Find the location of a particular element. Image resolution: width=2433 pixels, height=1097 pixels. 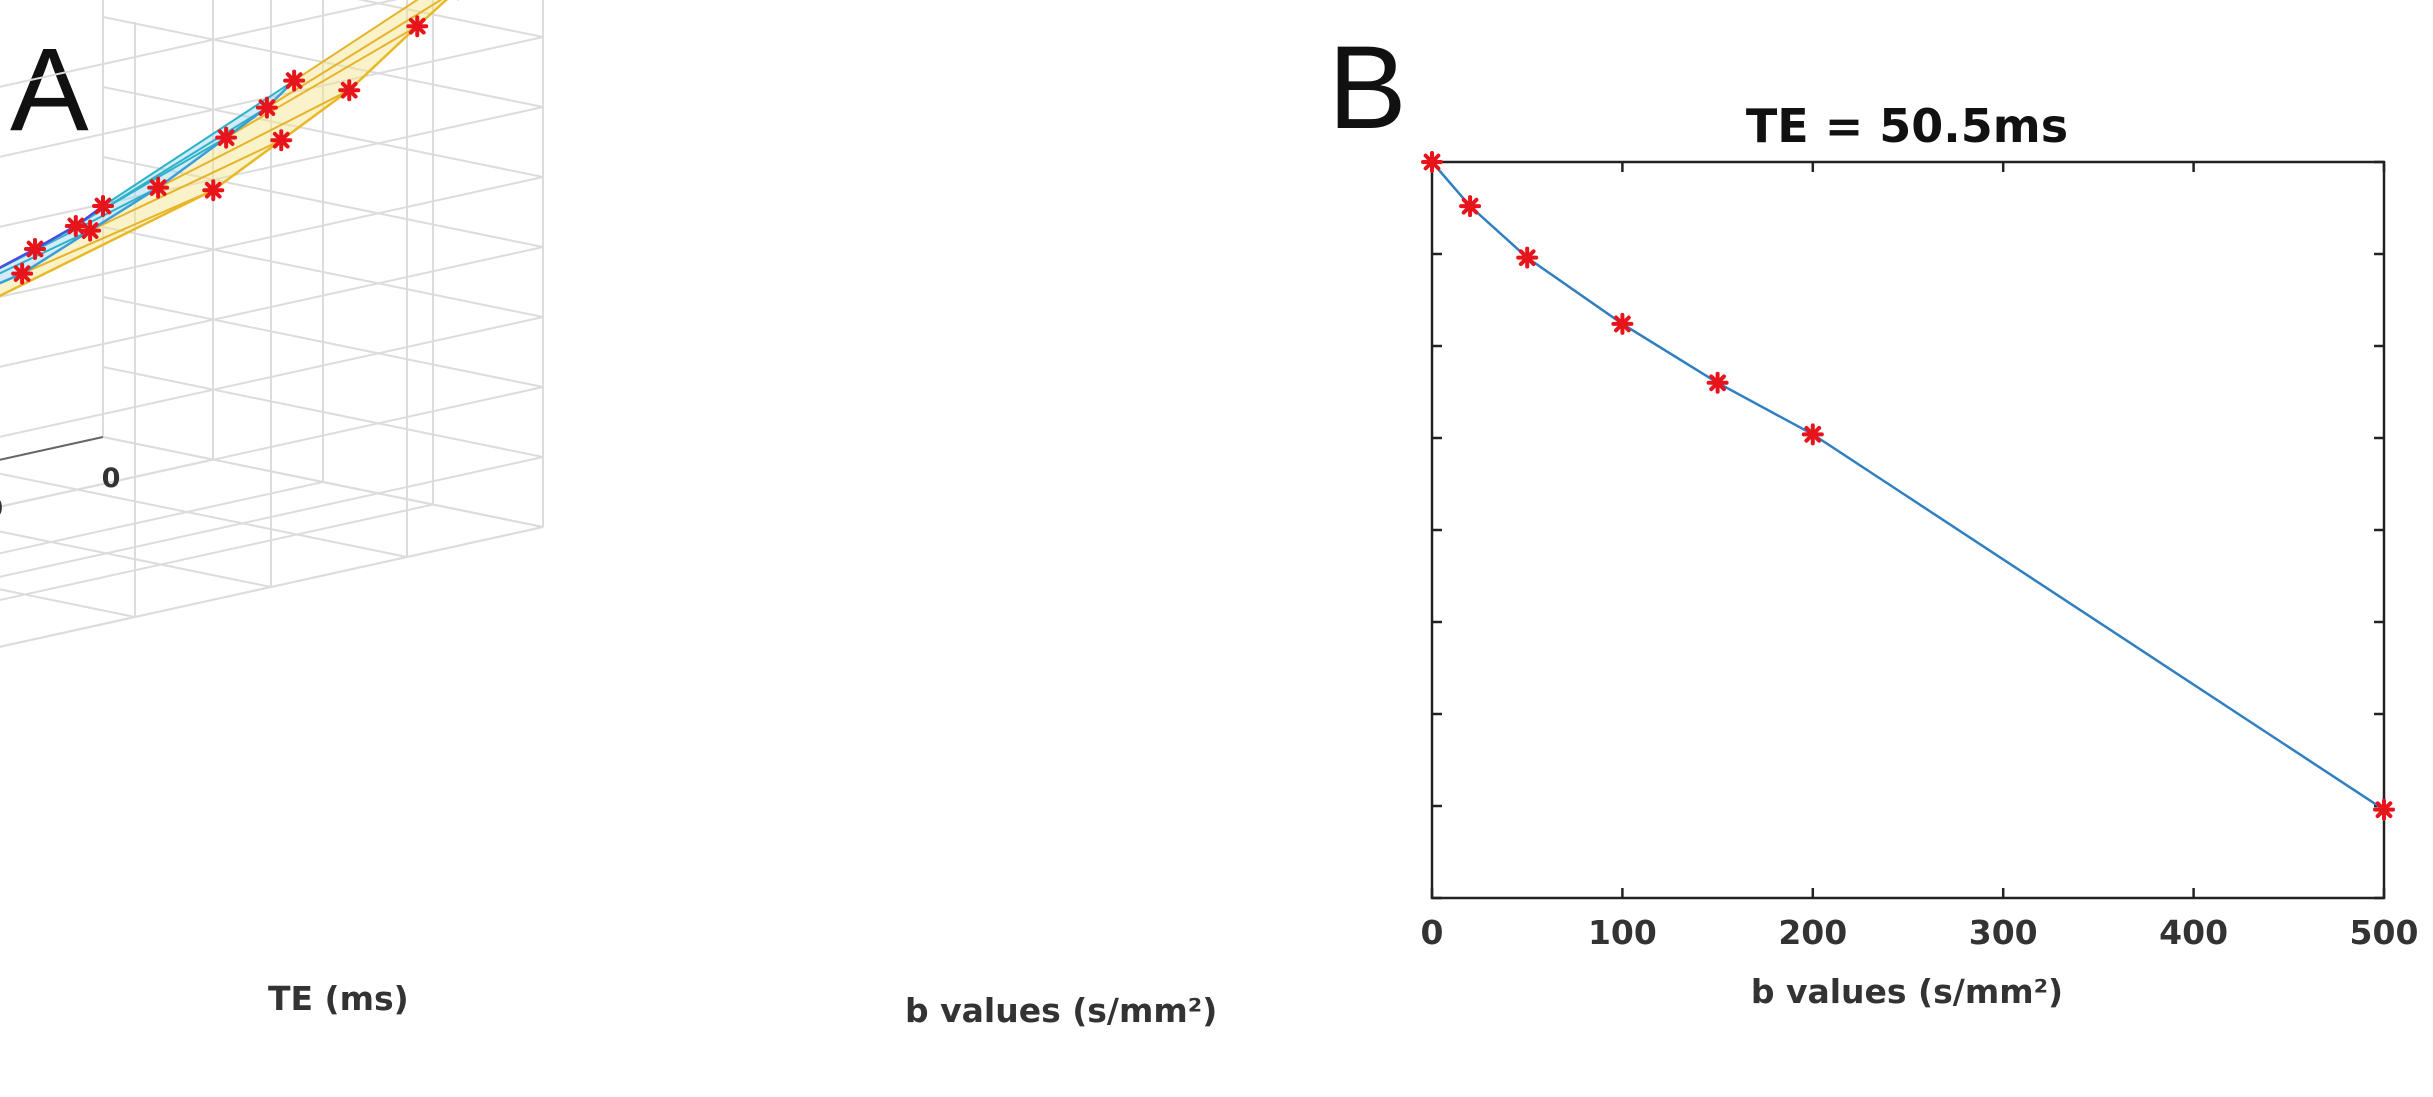

x-tick-label: 300 is located at coordinates (2003, 932).